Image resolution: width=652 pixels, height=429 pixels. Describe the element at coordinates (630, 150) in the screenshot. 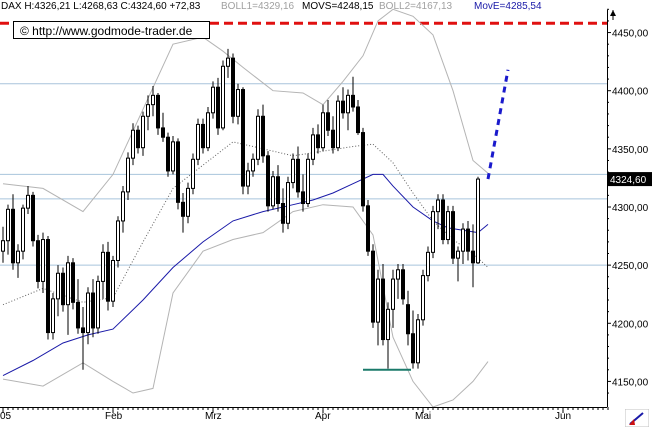

I see `y-tick-label: 4350,00` at that location.